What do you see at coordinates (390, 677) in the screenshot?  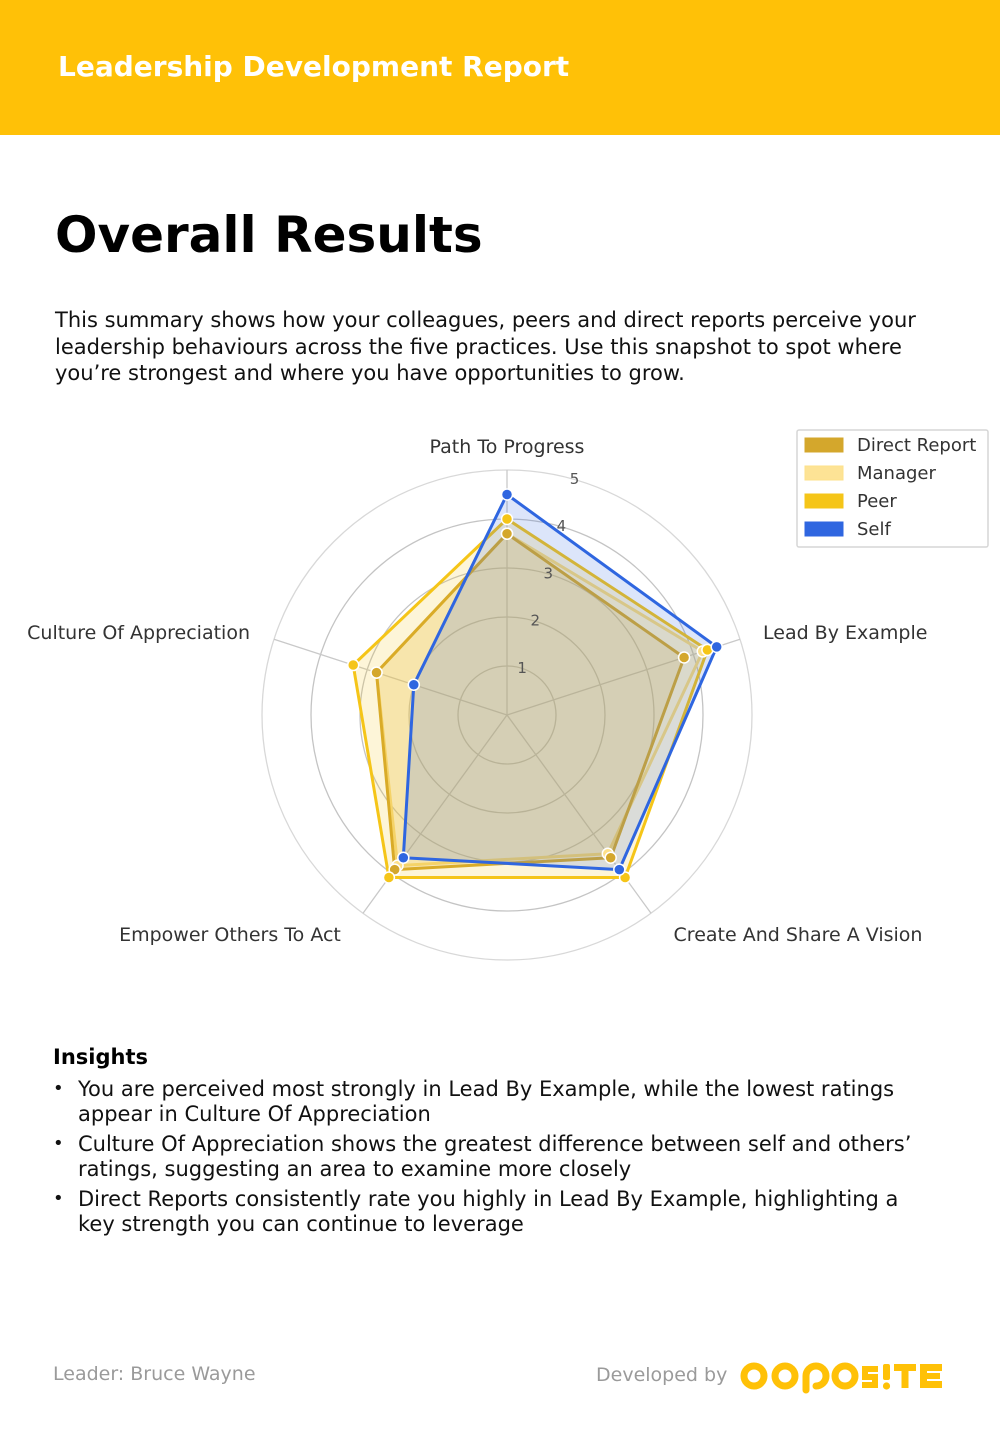 I see `radar-axis-line` at bounding box center [390, 677].